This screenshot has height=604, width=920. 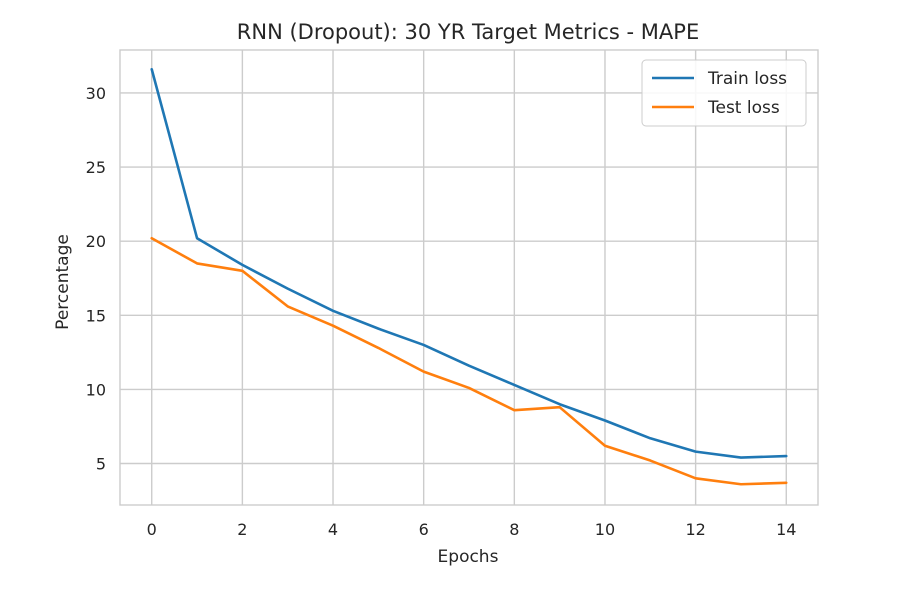 I want to click on y-tick-label: 30, so click(x=96, y=93).